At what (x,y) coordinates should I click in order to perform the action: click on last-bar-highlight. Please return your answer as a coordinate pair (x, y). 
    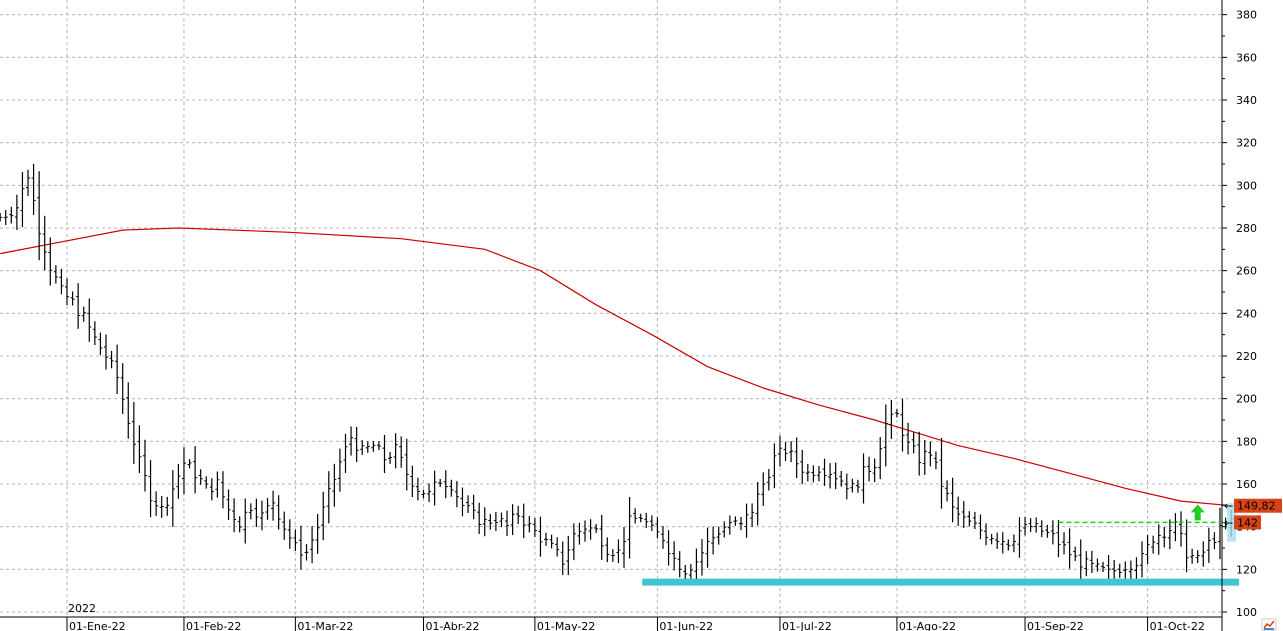
    Looking at the image, I should click on (1232, 522).